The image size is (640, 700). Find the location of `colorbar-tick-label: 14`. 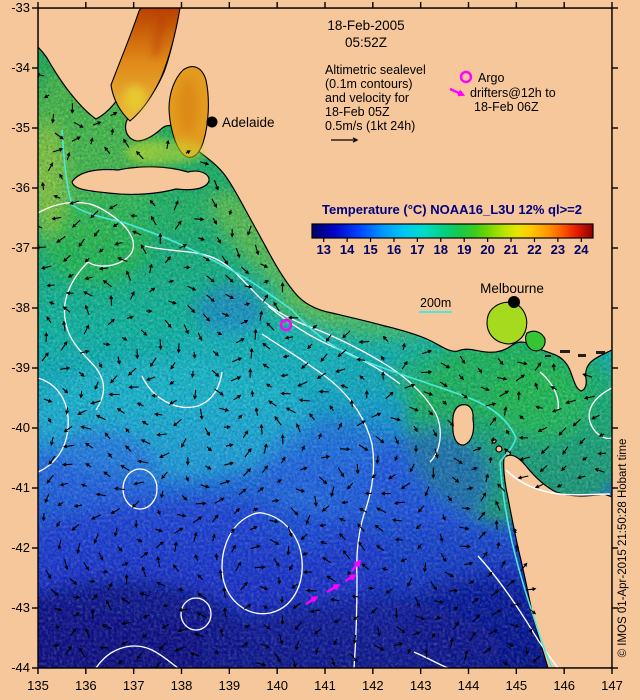

colorbar-tick-label: 14 is located at coordinates (347, 249).